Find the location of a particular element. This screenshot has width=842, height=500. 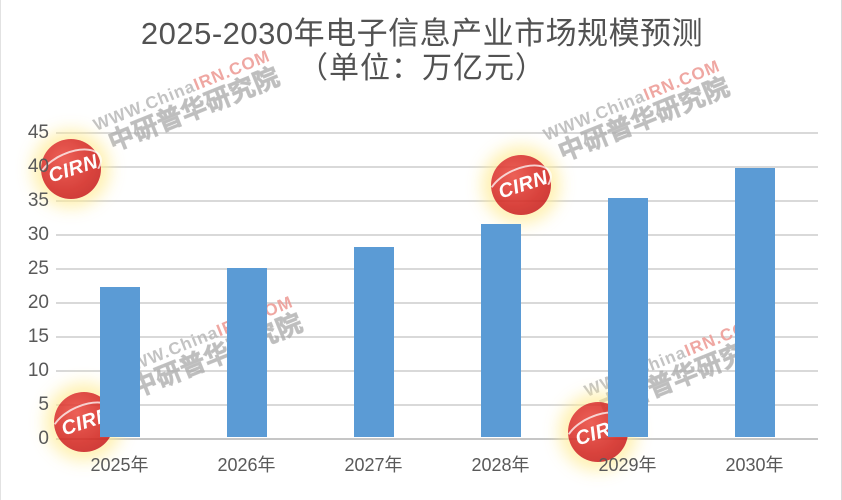

bar-2026年 is located at coordinates (246, 352).